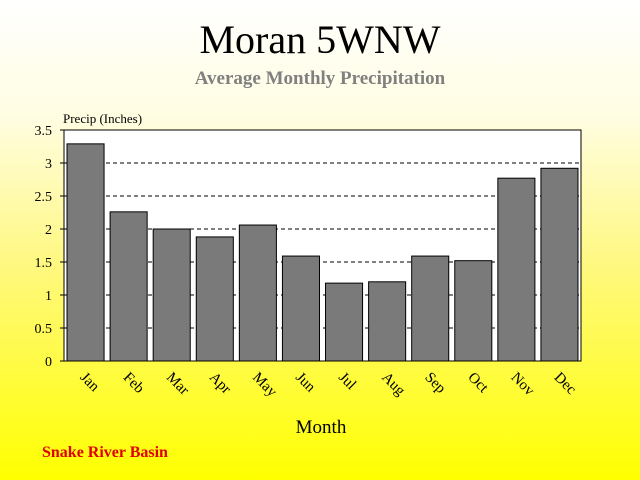  I want to click on y-tick-label: 3, so click(48, 164).